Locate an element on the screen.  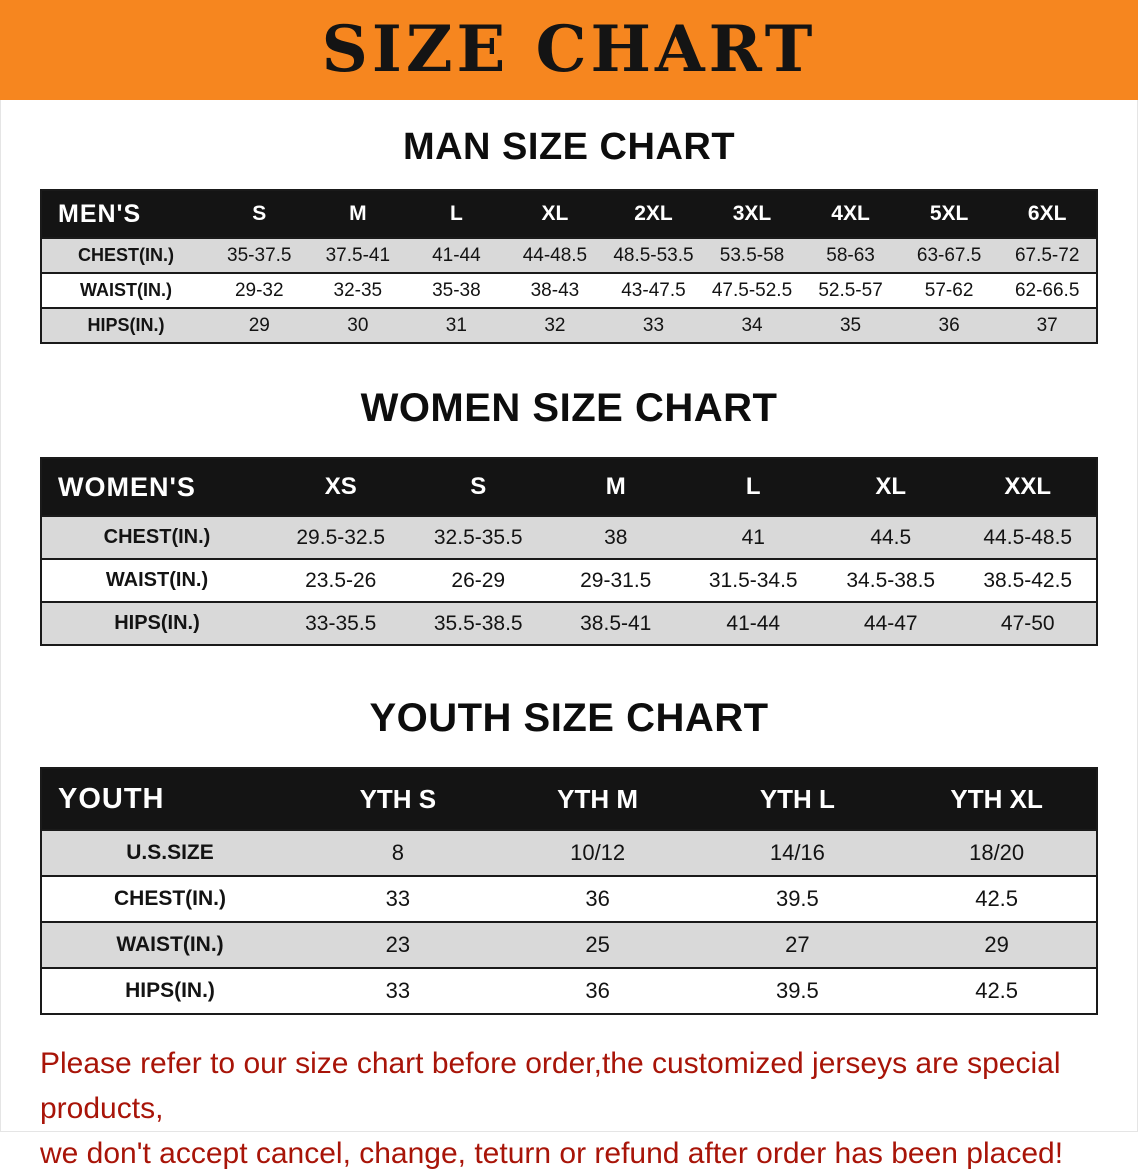
table-corner-label: WOMEN'S is located at coordinates (156, 487).